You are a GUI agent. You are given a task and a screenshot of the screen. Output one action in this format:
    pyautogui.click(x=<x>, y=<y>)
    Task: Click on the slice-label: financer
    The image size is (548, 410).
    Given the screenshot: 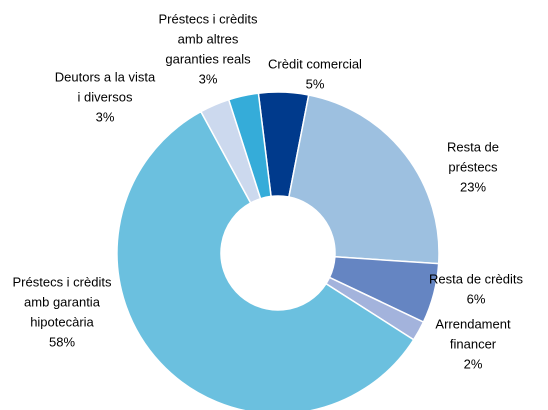 What is the action you would take?
    pyautogui.click(x=473, y=343)
    